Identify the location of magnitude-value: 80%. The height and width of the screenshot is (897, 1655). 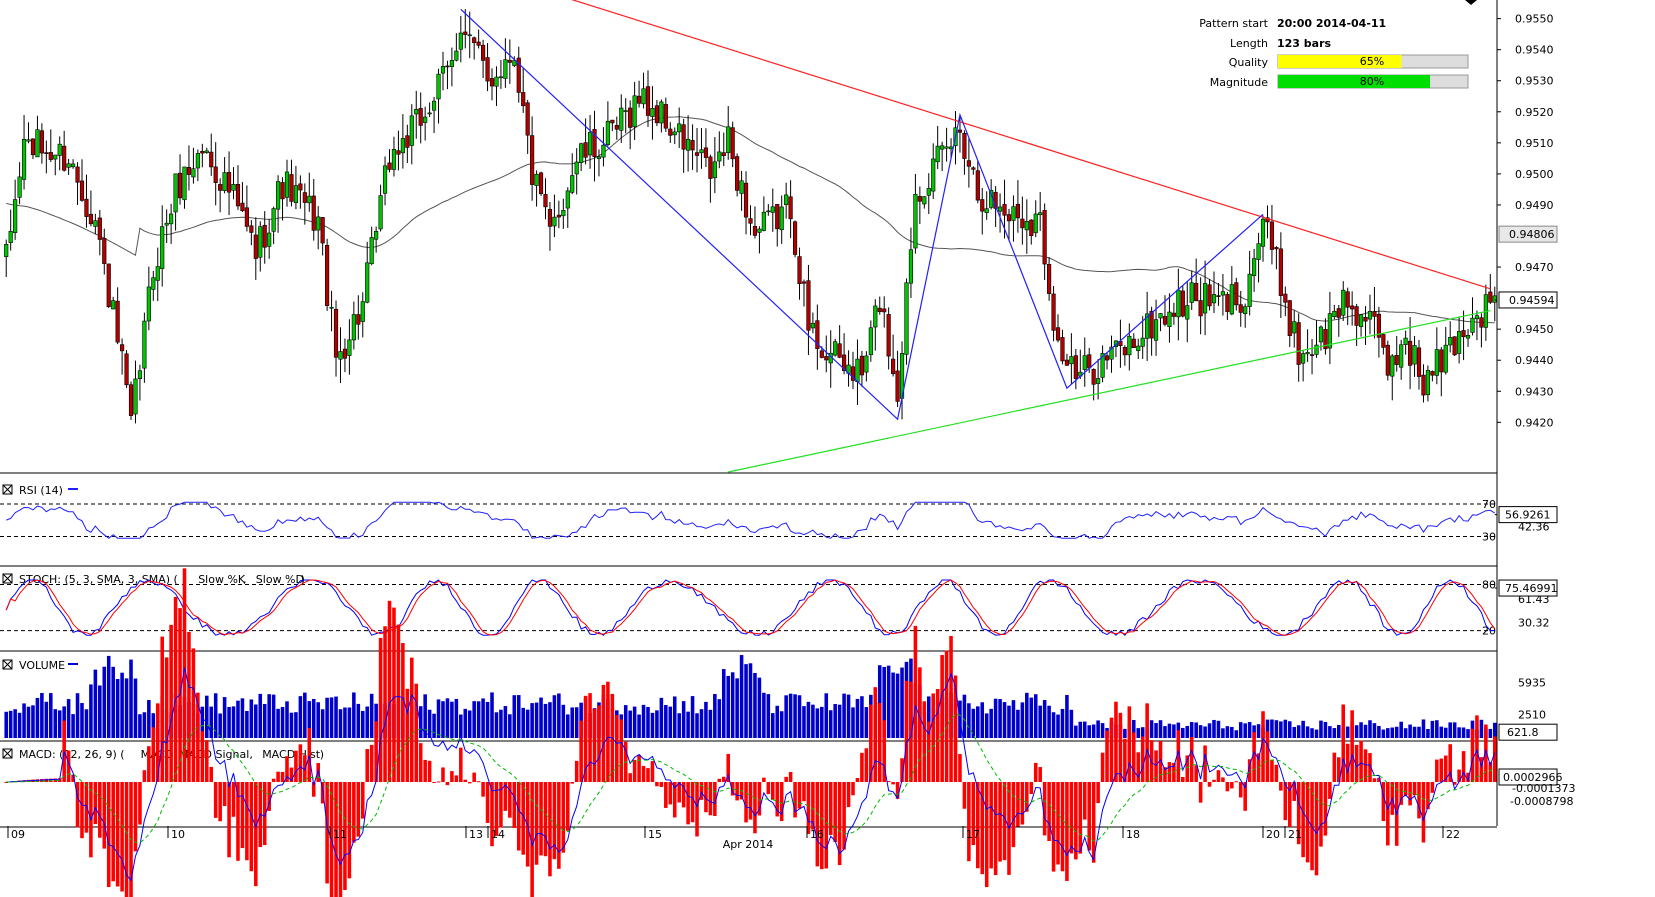
(1372, 81).